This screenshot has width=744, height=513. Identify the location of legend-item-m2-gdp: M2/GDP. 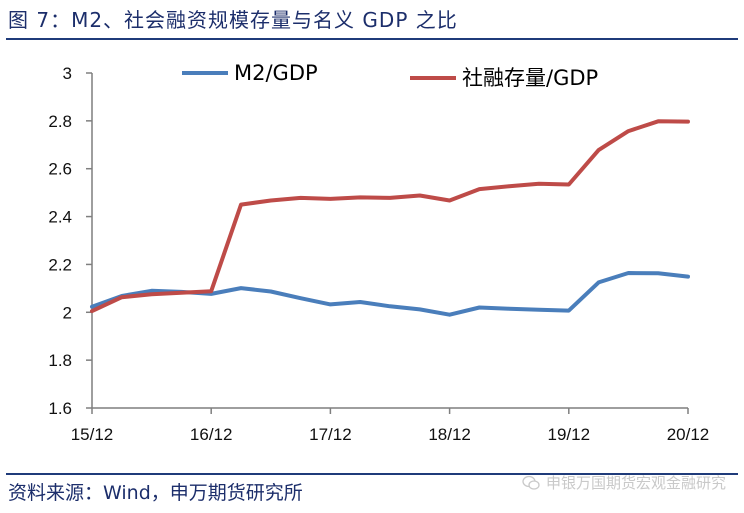
(250, 73).